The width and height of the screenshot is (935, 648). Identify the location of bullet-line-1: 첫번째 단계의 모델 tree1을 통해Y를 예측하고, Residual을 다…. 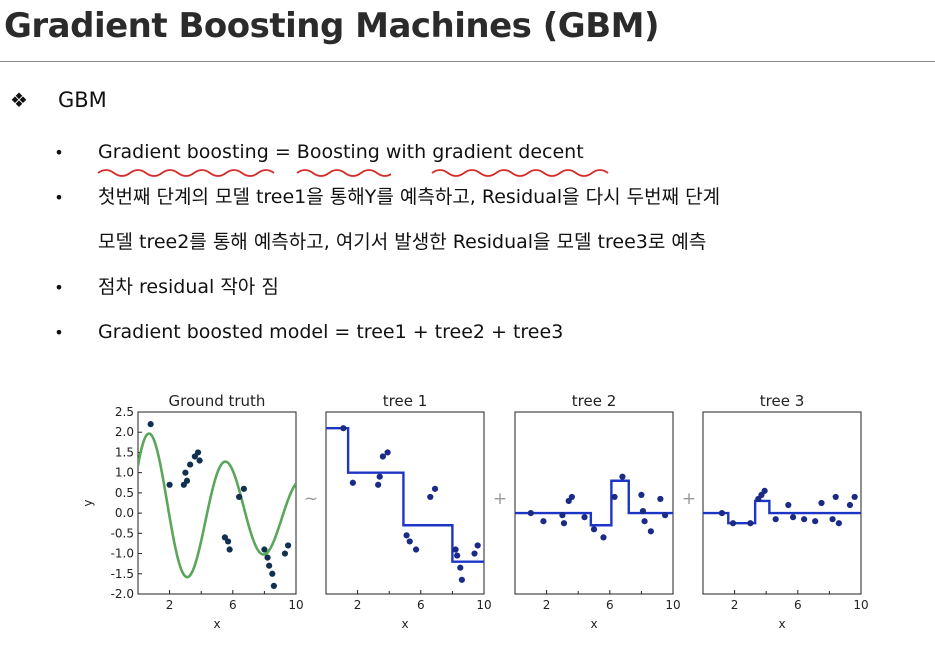
(409, 197).